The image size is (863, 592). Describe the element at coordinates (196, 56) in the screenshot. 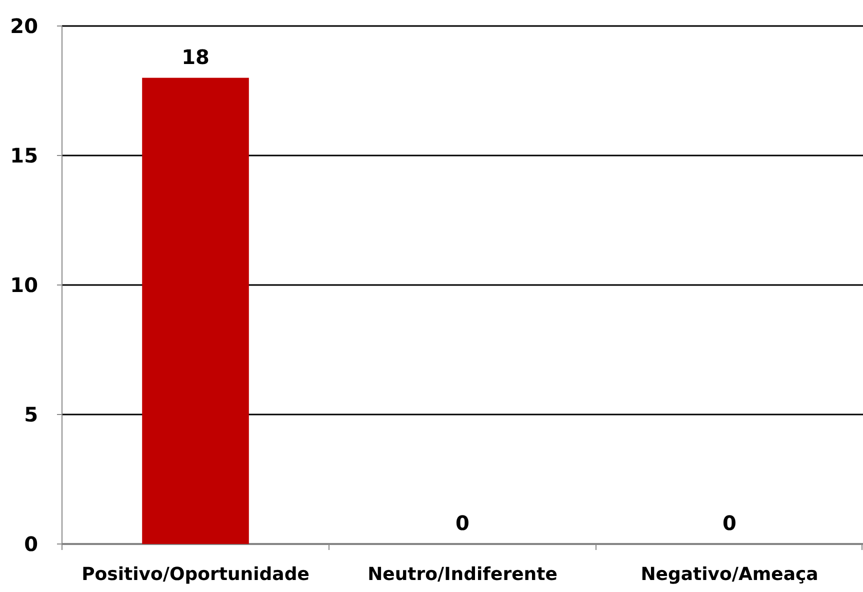

I see `data-label: 18` at that location.